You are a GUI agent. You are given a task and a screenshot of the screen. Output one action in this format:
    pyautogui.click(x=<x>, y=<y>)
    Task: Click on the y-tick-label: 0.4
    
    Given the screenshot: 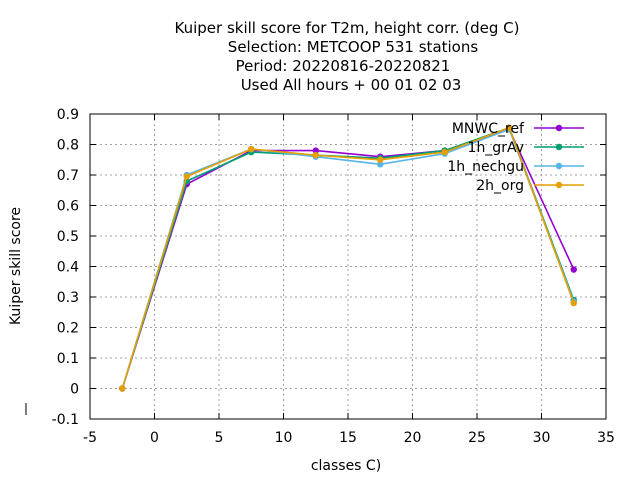 What is the action you would take?
    pyautogui.click(x=68, y=268)
    